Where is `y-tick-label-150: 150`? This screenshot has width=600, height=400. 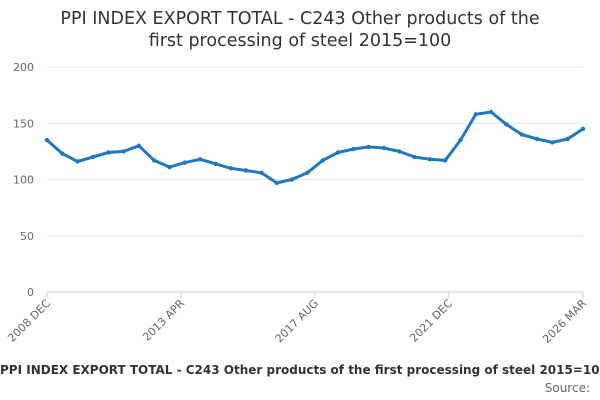
y-tick-label-150: 150 is located at coordinates (23, 123).